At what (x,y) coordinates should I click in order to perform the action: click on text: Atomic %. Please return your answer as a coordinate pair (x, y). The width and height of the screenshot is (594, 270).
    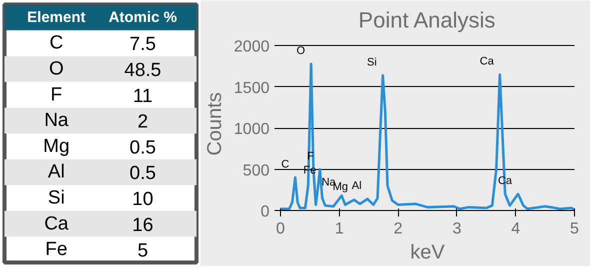
    Looking at the image, I should click on (142, 17).